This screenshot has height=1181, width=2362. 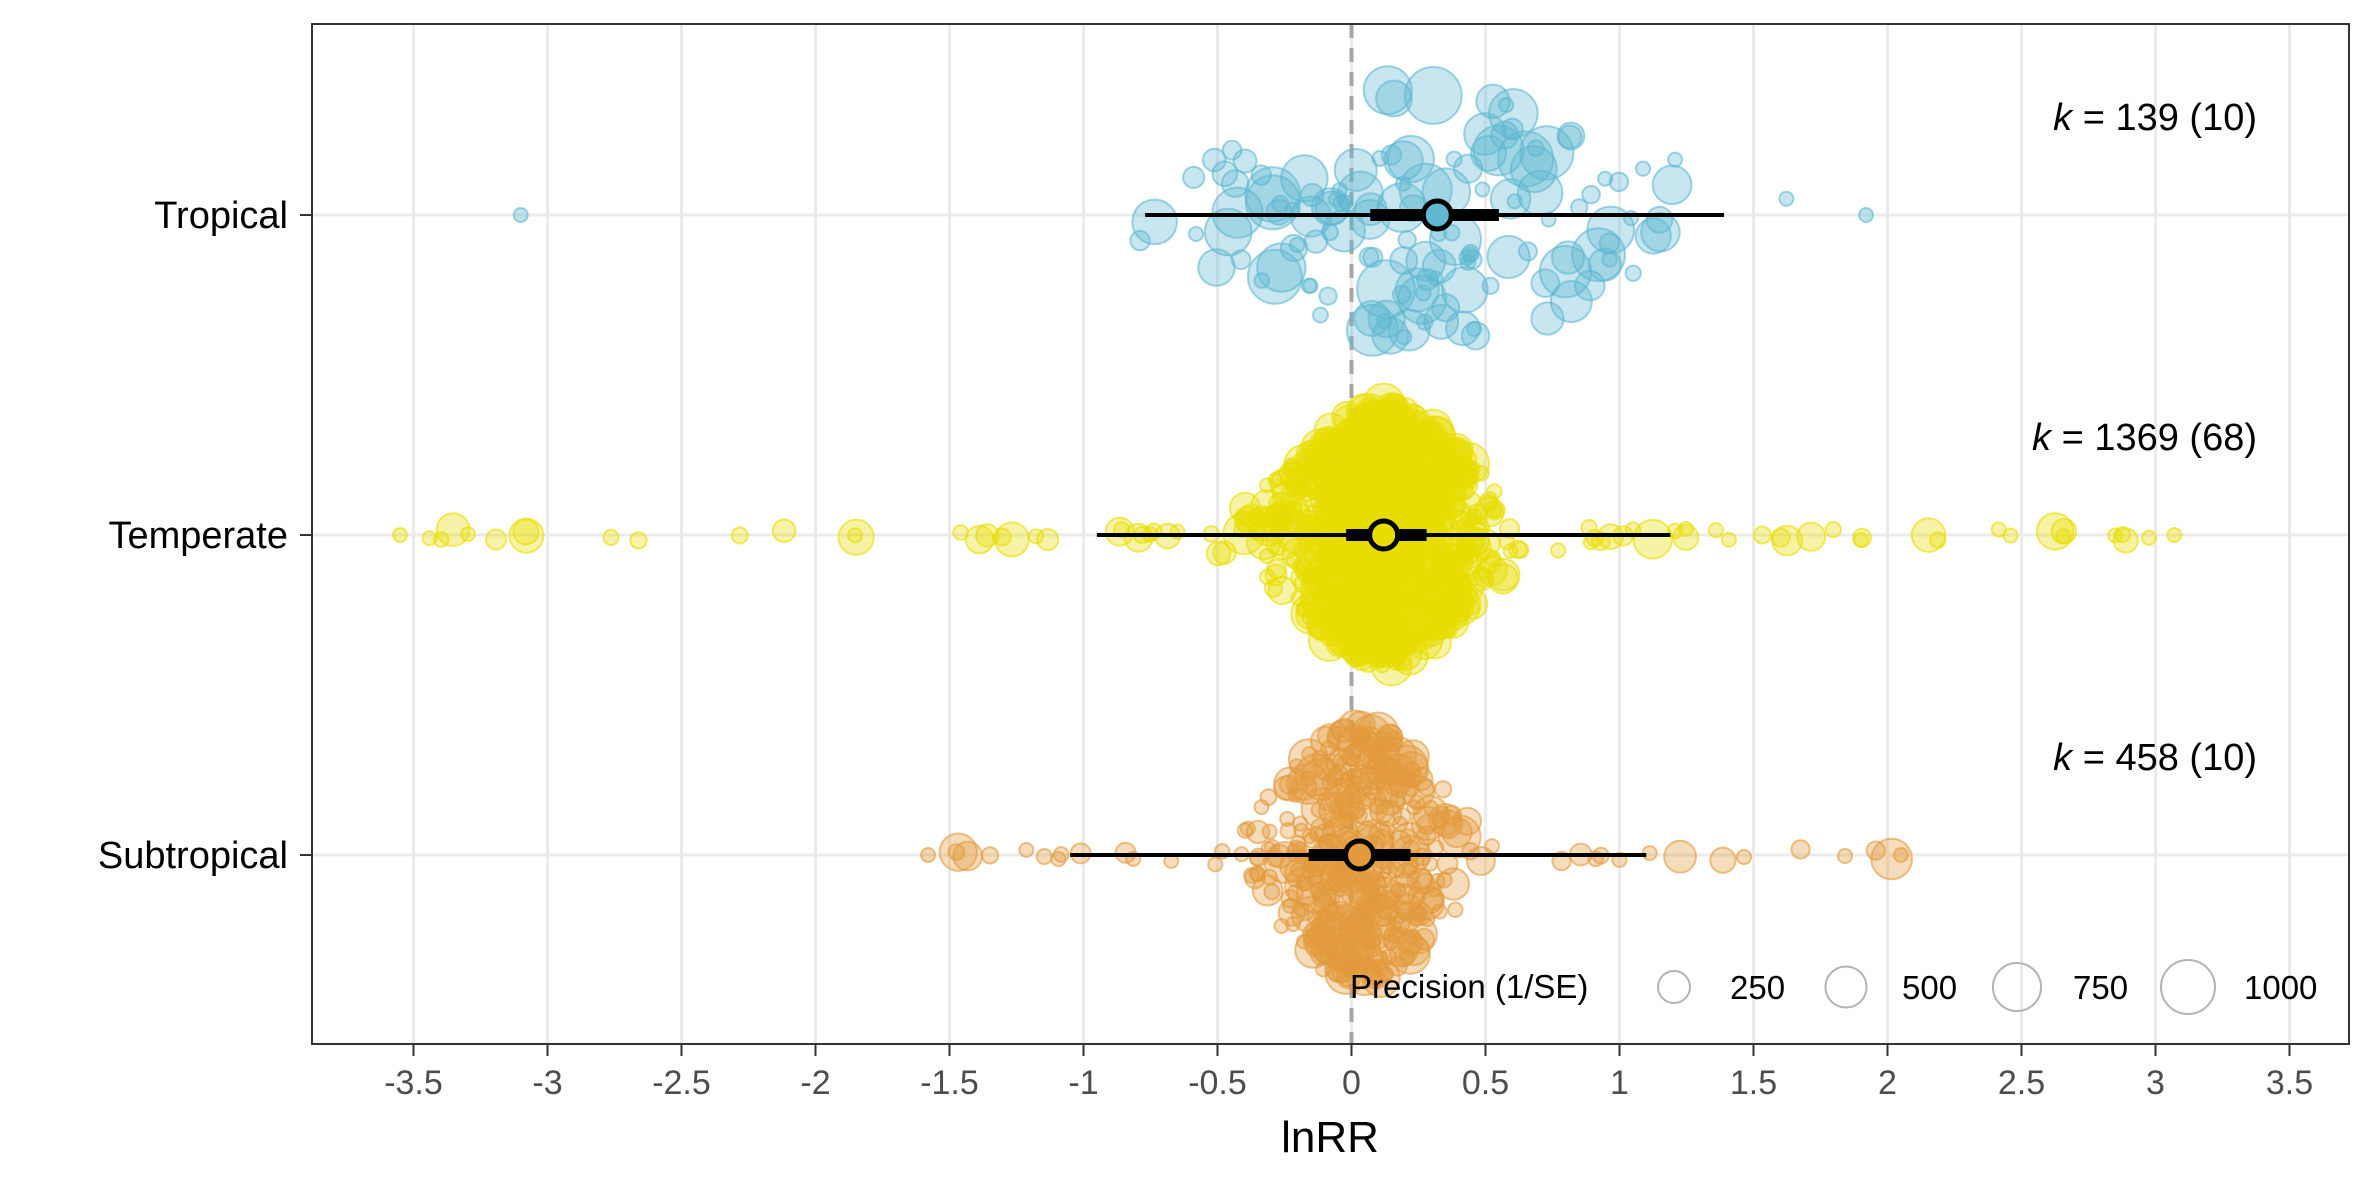 I want to click on category-label: Tropical, so click(x=221, y=216).